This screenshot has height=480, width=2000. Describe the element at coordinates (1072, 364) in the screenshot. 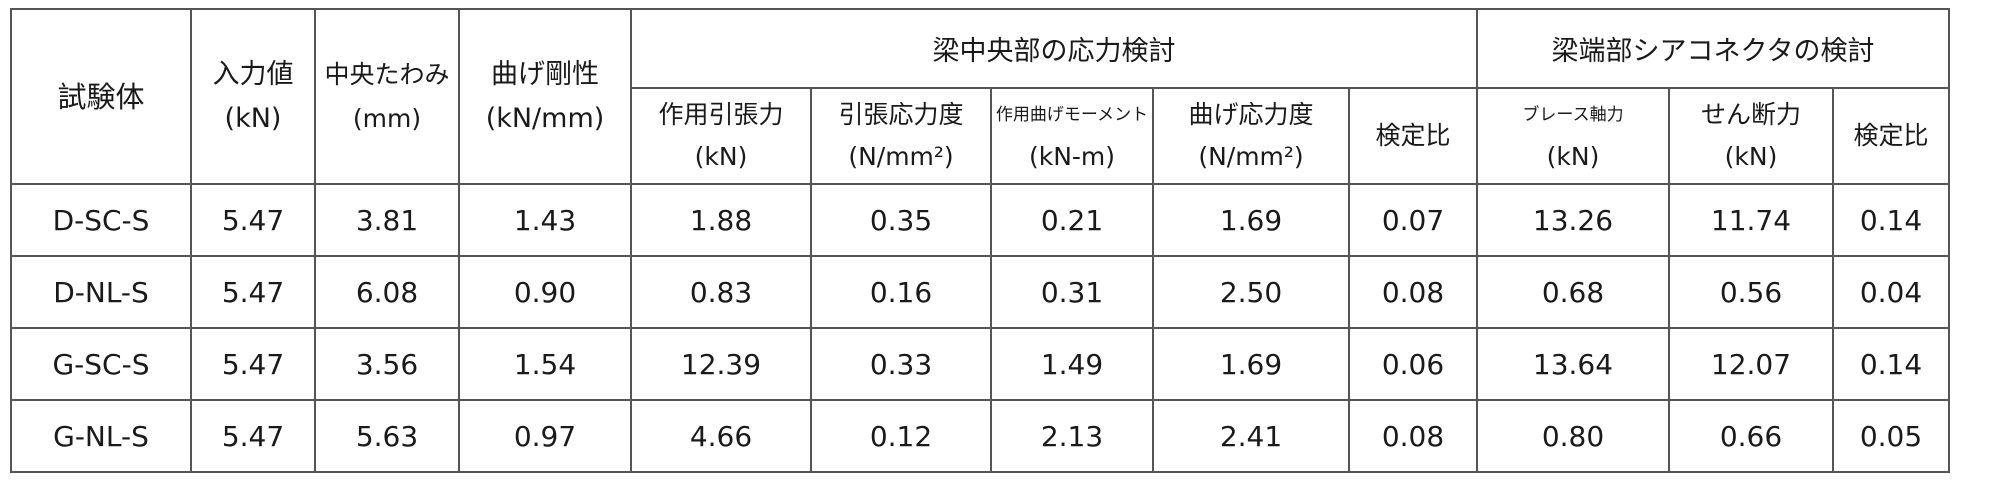

I see `cell-value: 1.49` at that location.